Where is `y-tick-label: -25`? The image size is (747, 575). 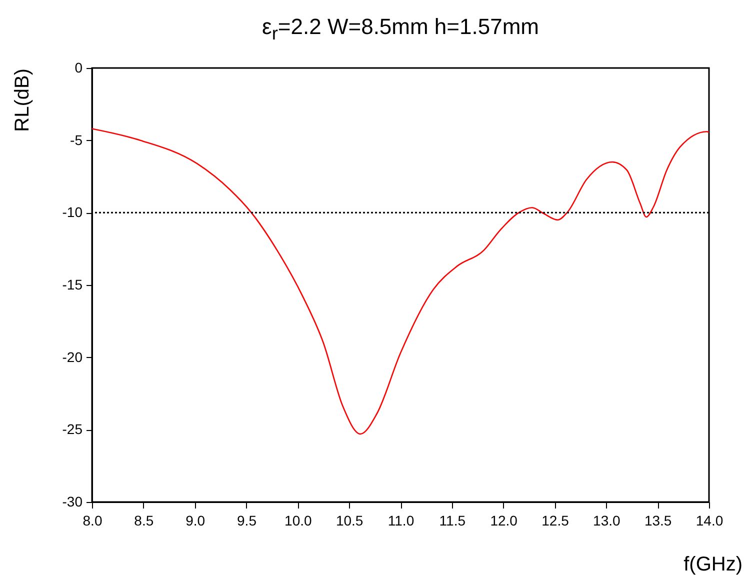 y-tick-label: -25 is located at coordinates (72, 429).